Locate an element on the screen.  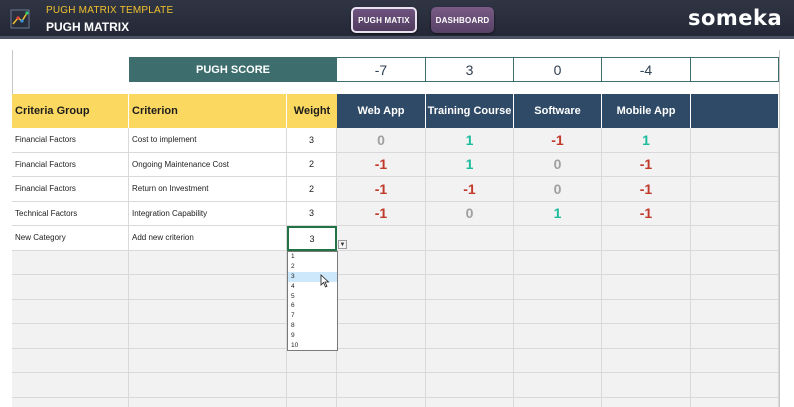
pugh-score-web-app: -7 is located at coordinates (381, 69).